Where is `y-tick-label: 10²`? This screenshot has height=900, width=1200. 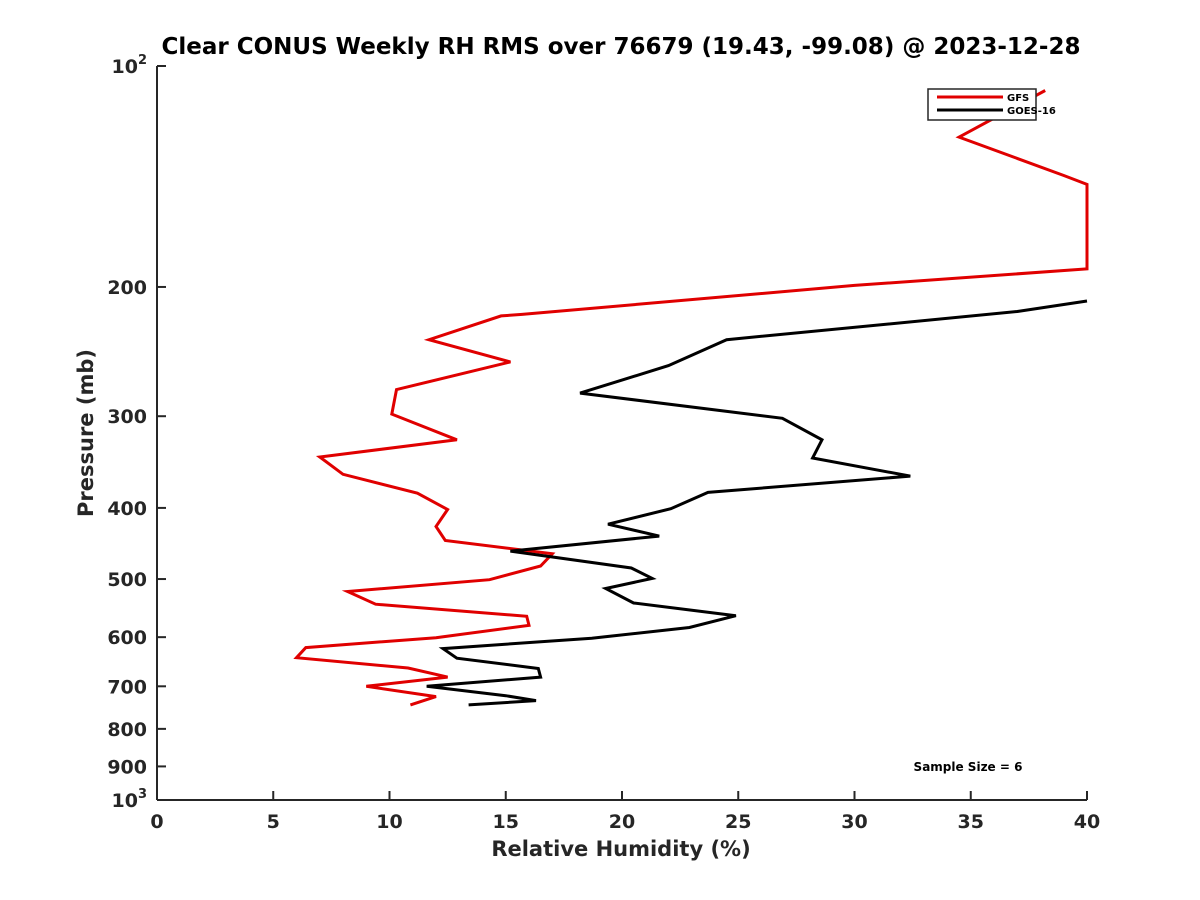 y-tick-label: 10² is located at coordinates (130, 65).